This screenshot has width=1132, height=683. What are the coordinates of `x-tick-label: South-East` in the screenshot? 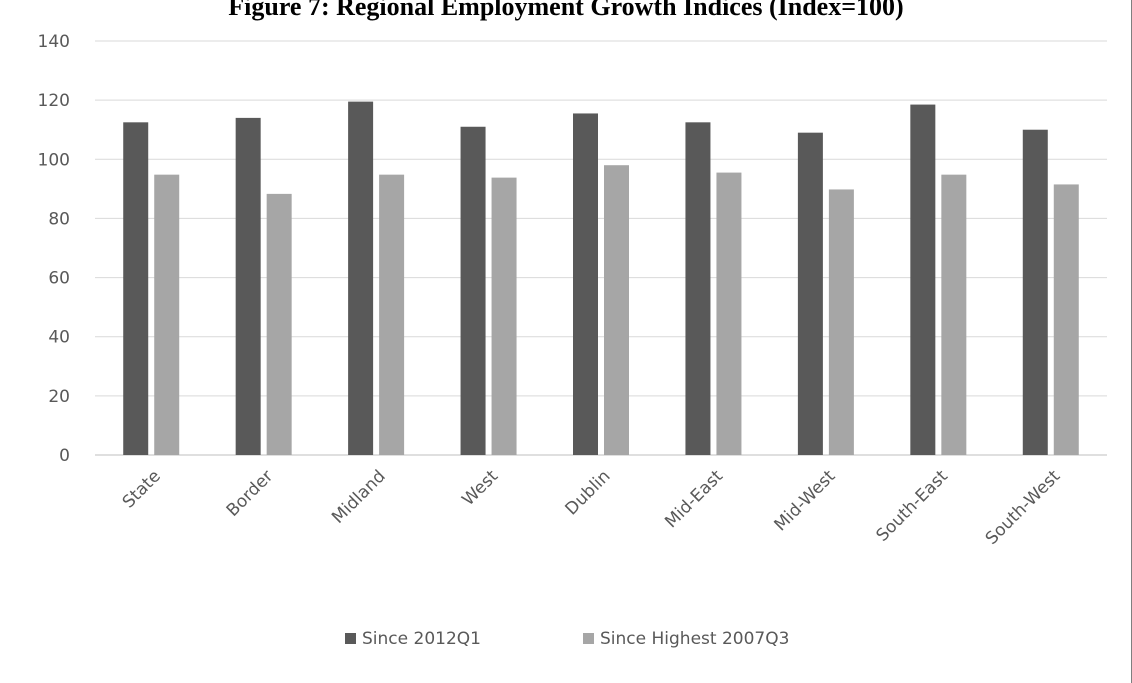 It's located at (913, 506).